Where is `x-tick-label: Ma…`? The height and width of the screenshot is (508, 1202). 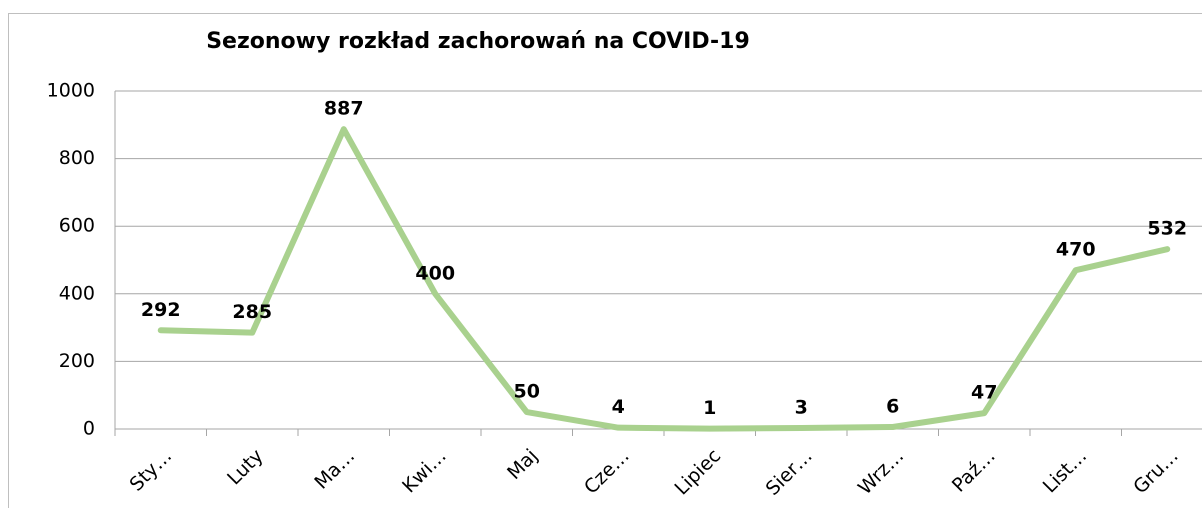
x-tick-label: Ma… is located at coordinates (334, 469).